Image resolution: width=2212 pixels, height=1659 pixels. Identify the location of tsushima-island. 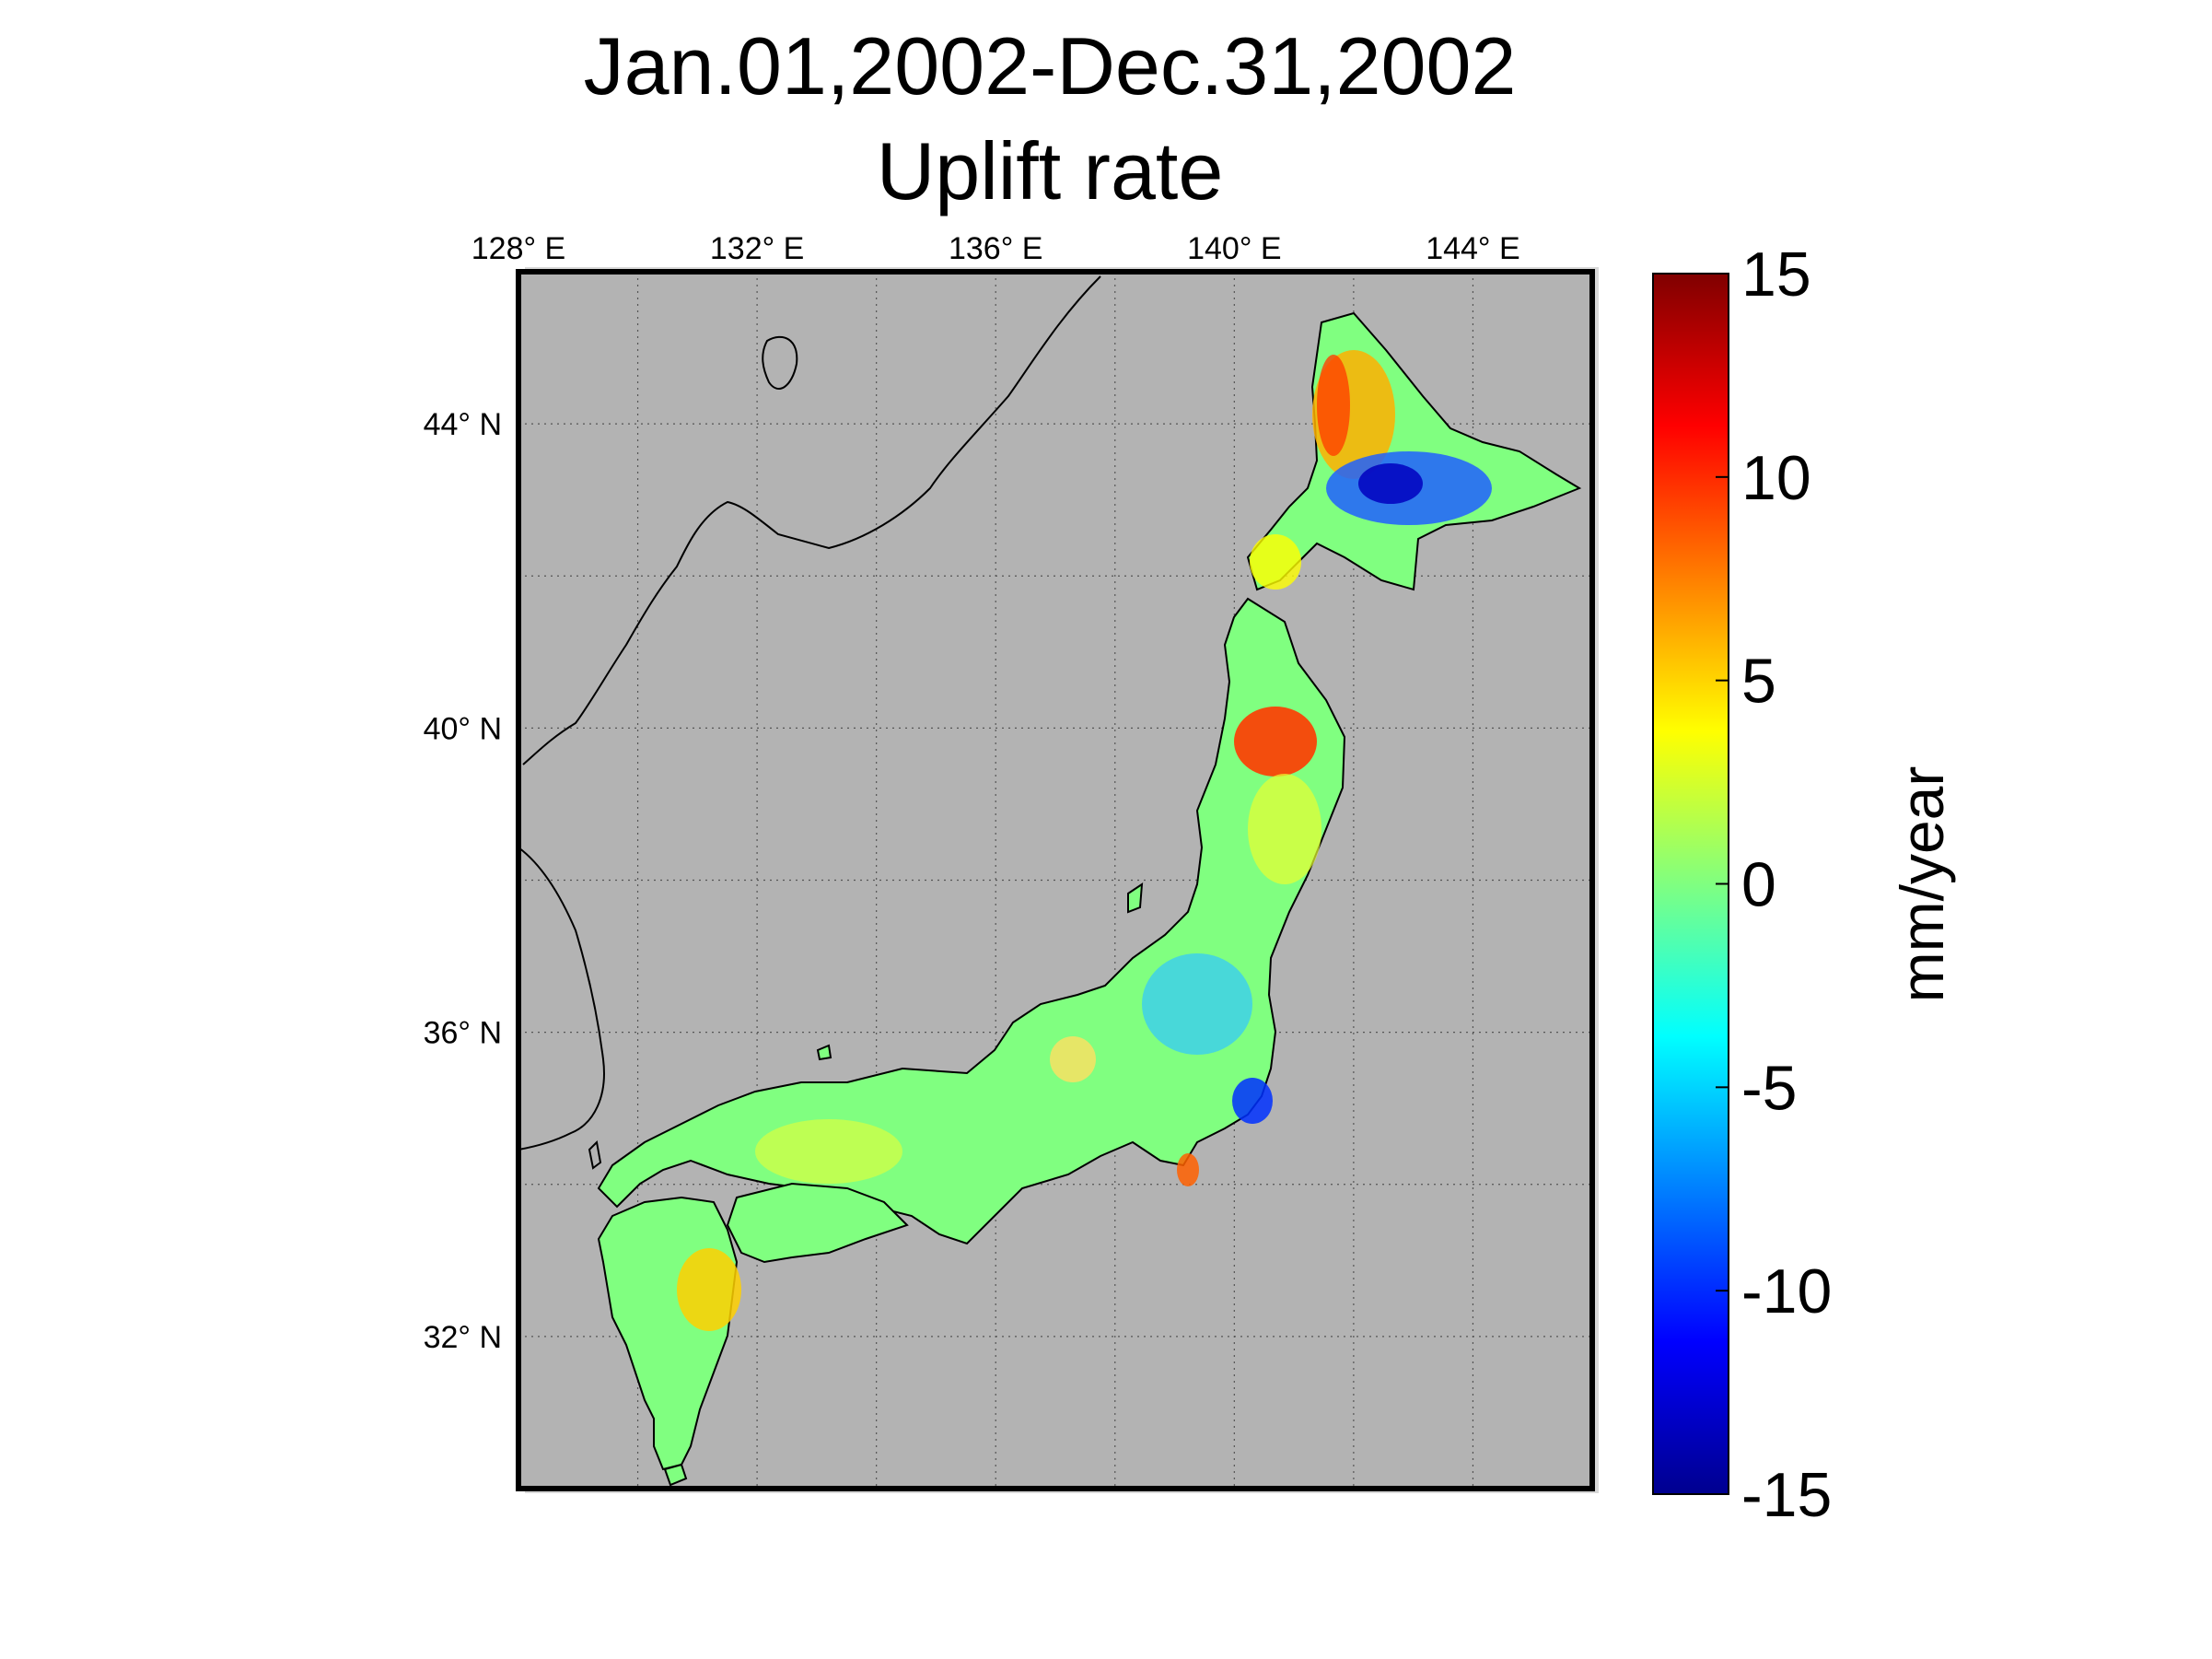
(595, 1154).